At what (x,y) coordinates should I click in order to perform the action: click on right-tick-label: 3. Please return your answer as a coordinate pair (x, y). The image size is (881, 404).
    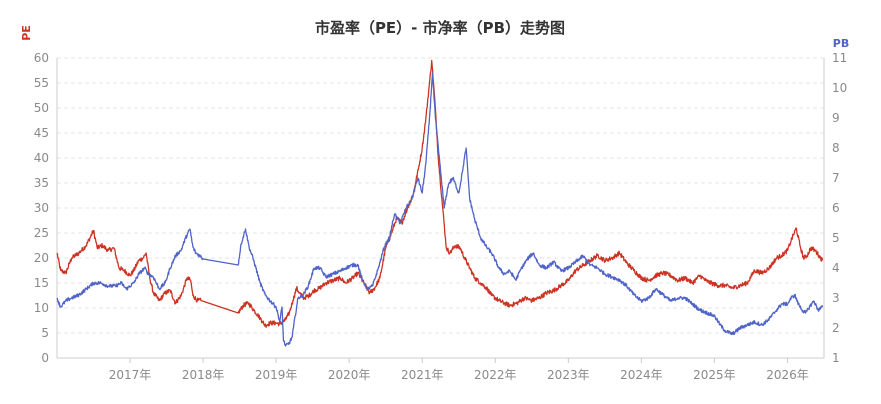
    Looking at the image, I should click on (836, 298).